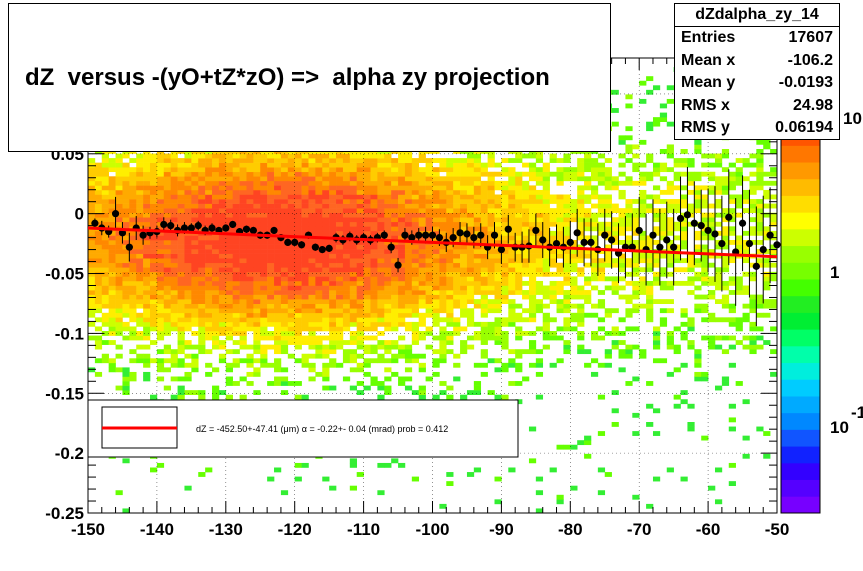  I want to click on fit-line, so click(432, 242).